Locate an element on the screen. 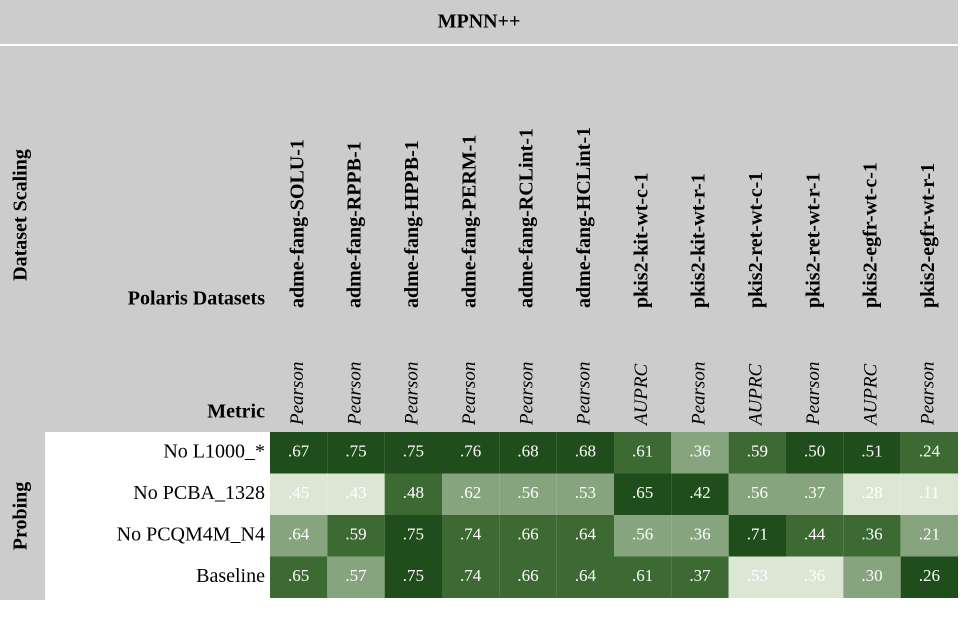 The width and height of the screenshot is (968, 631). cell-value: .26 is located at coordinates (929, 575).